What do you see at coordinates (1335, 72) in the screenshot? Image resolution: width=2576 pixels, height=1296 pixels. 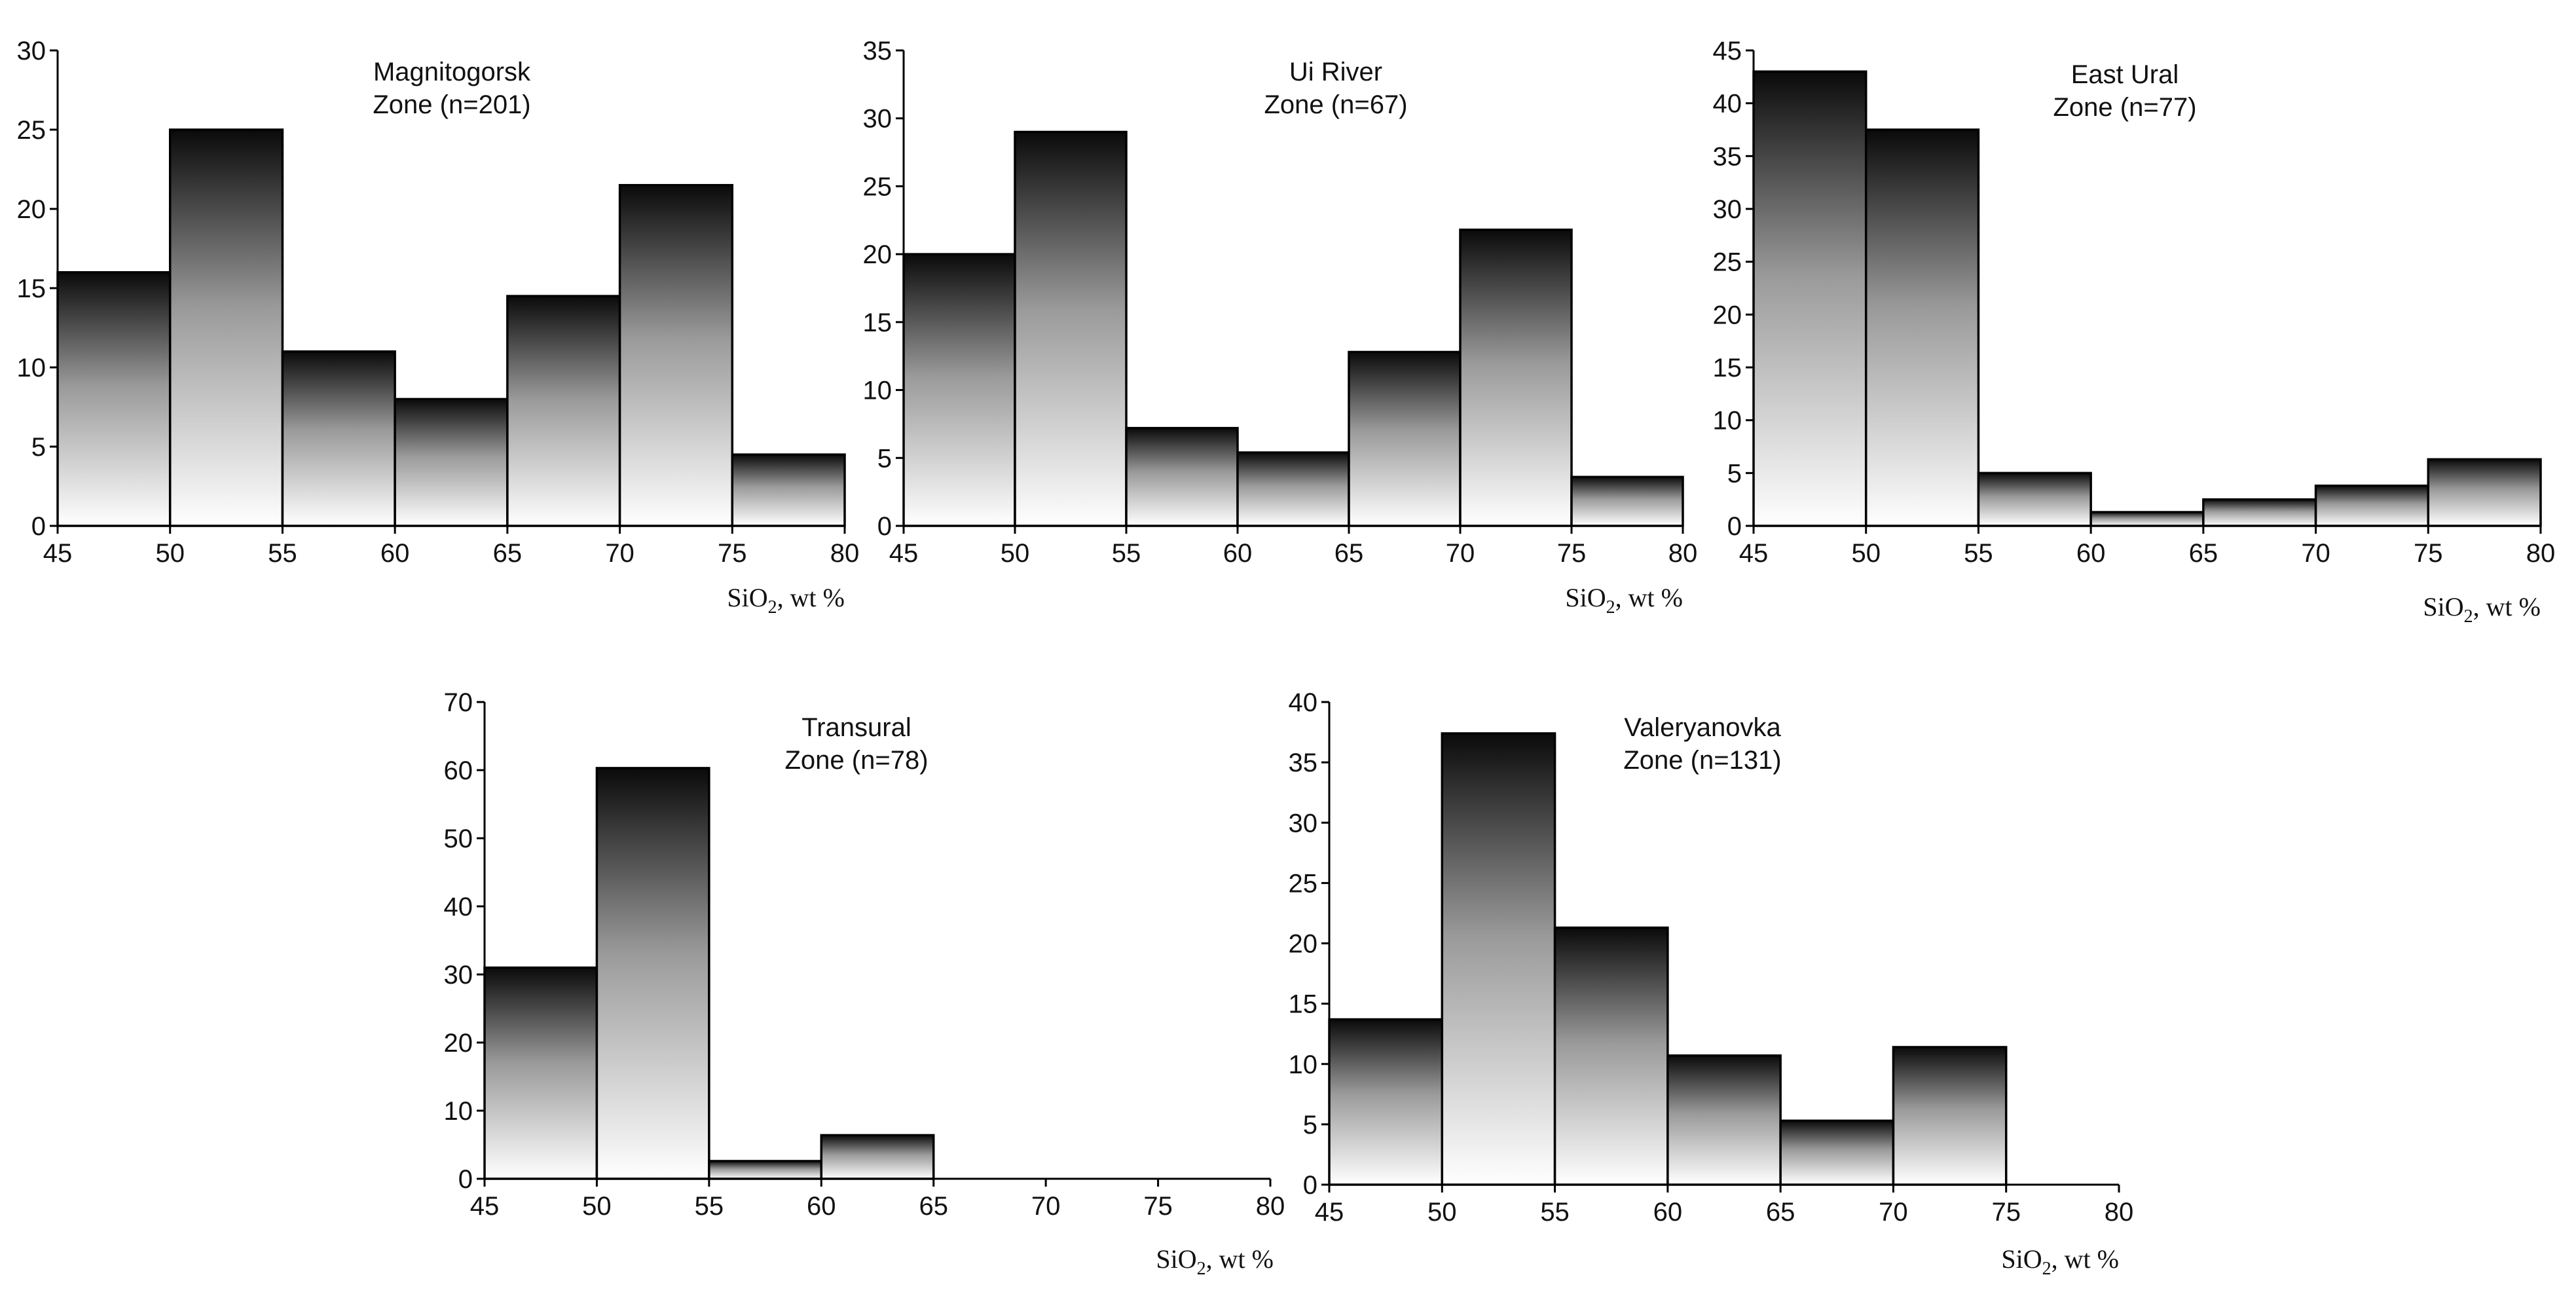 I see `chart-title: Ui River` at bounding box center [1335, 72].